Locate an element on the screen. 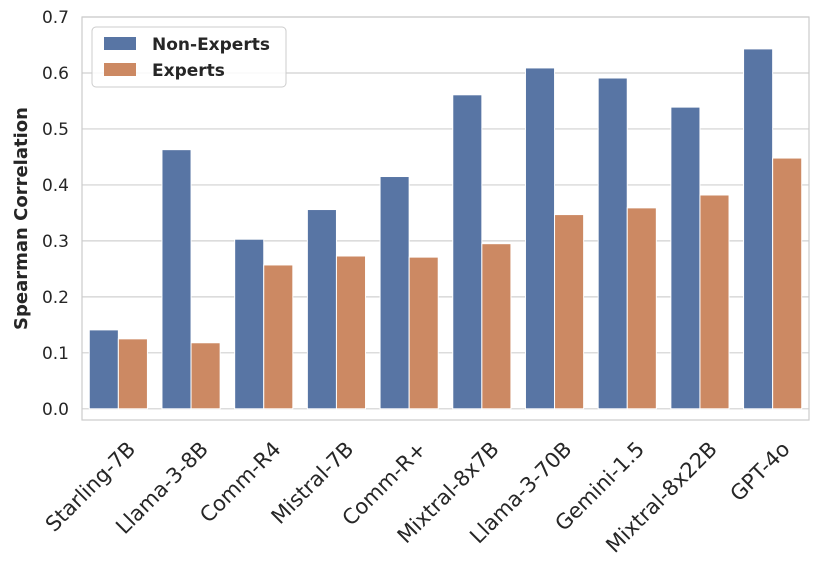  y-tick-label: 0.7 is located at coordinates (55, 18).